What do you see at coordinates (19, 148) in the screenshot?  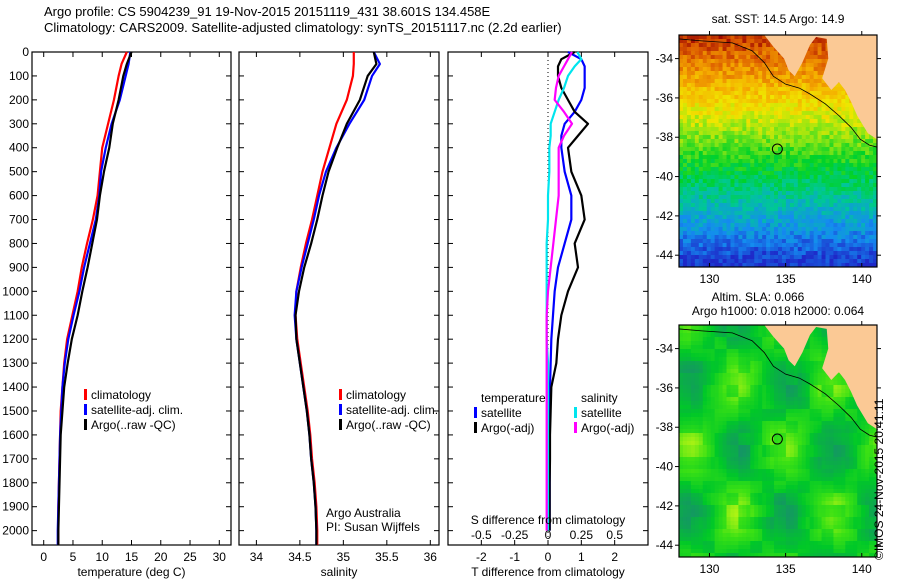 I see `y-tick-label: 400` at bounding box center [19, 148].